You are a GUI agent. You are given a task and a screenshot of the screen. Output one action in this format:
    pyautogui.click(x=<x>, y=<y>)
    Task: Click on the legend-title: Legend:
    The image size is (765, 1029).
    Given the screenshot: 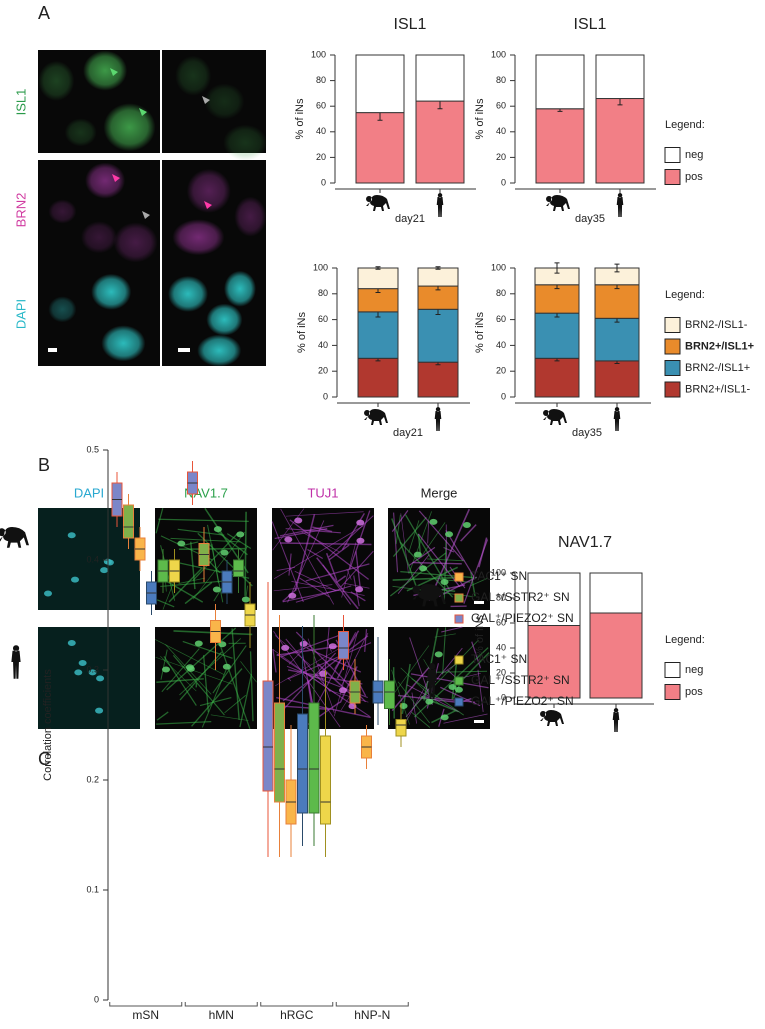 What is the action you would take?
    pyautogui.click(x=685, y=125)
    